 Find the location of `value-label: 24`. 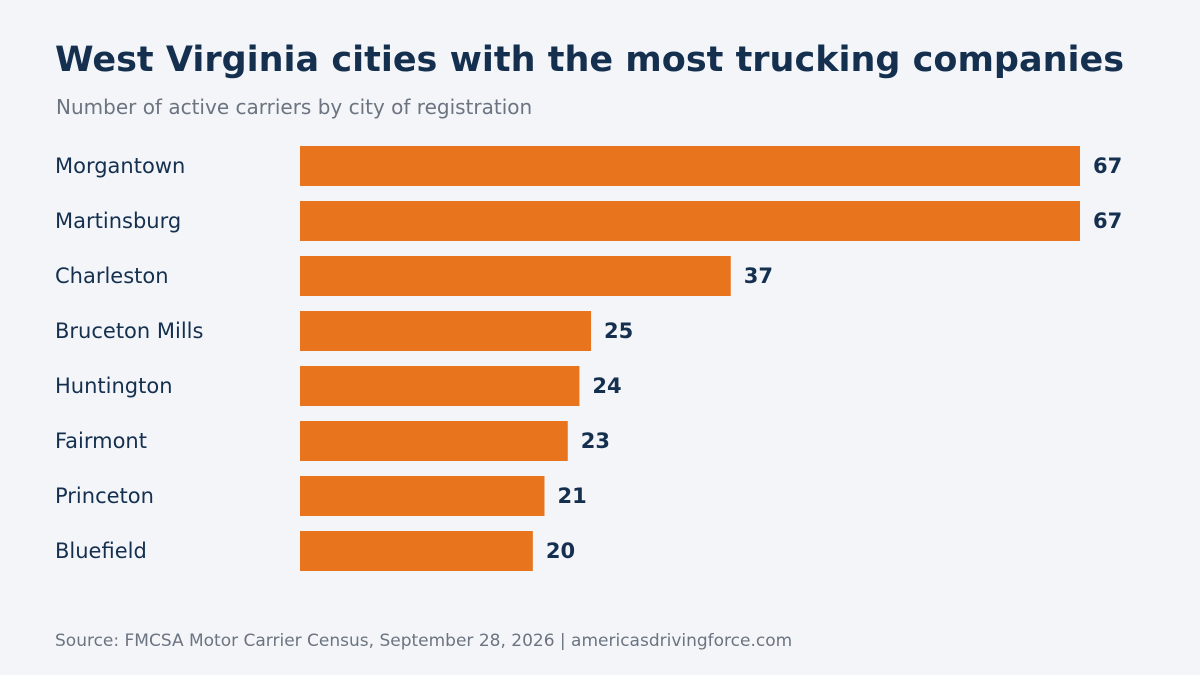

value-label: 24 is located at coordinates (606, 386).